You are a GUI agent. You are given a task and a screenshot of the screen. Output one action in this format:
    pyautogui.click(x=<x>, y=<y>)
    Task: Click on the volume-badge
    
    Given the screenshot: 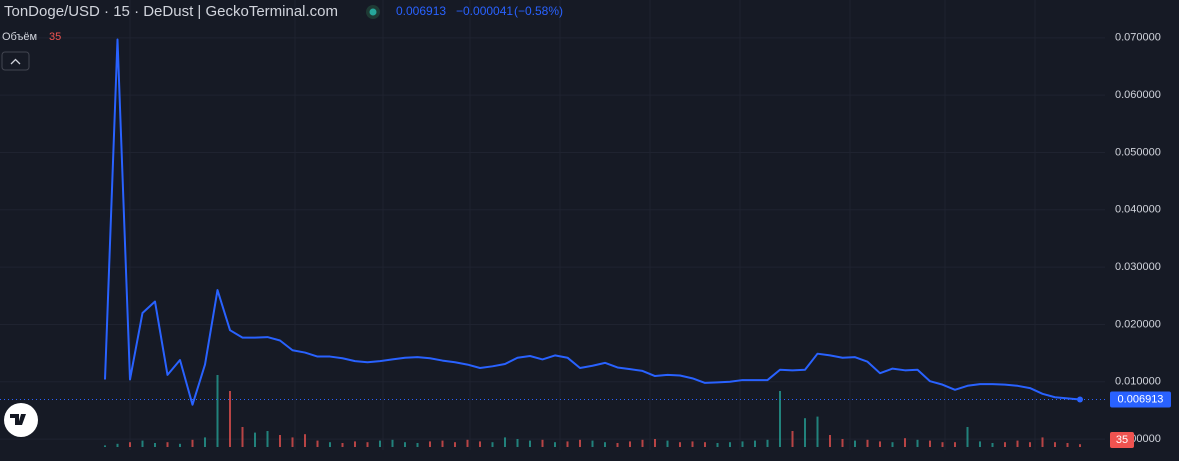 What is the action you would take?
    pyautogui.click(x=1122, y=440)
    